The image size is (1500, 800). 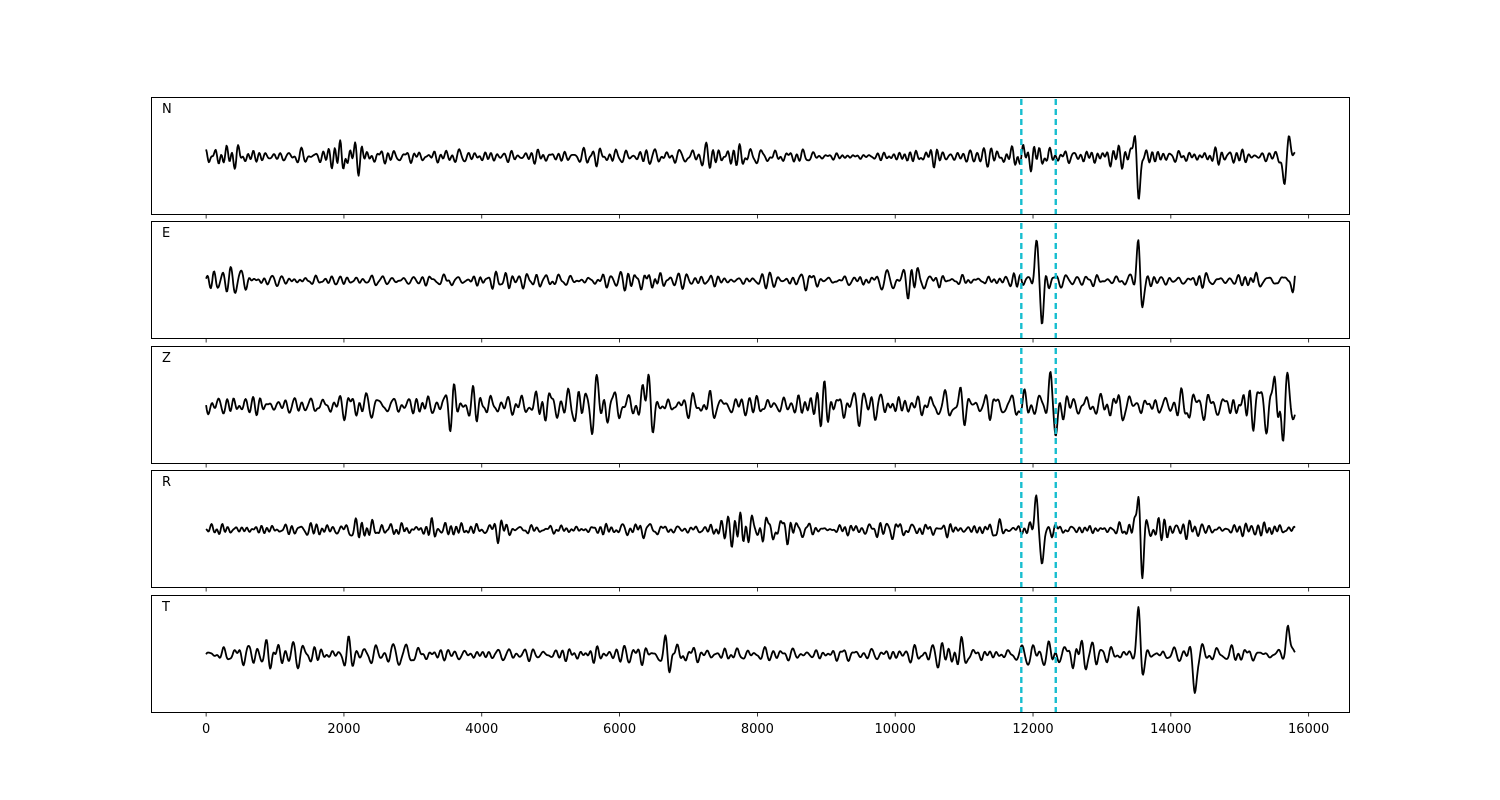 I want to click on panel-label: Z, so click(x=166, y=358).